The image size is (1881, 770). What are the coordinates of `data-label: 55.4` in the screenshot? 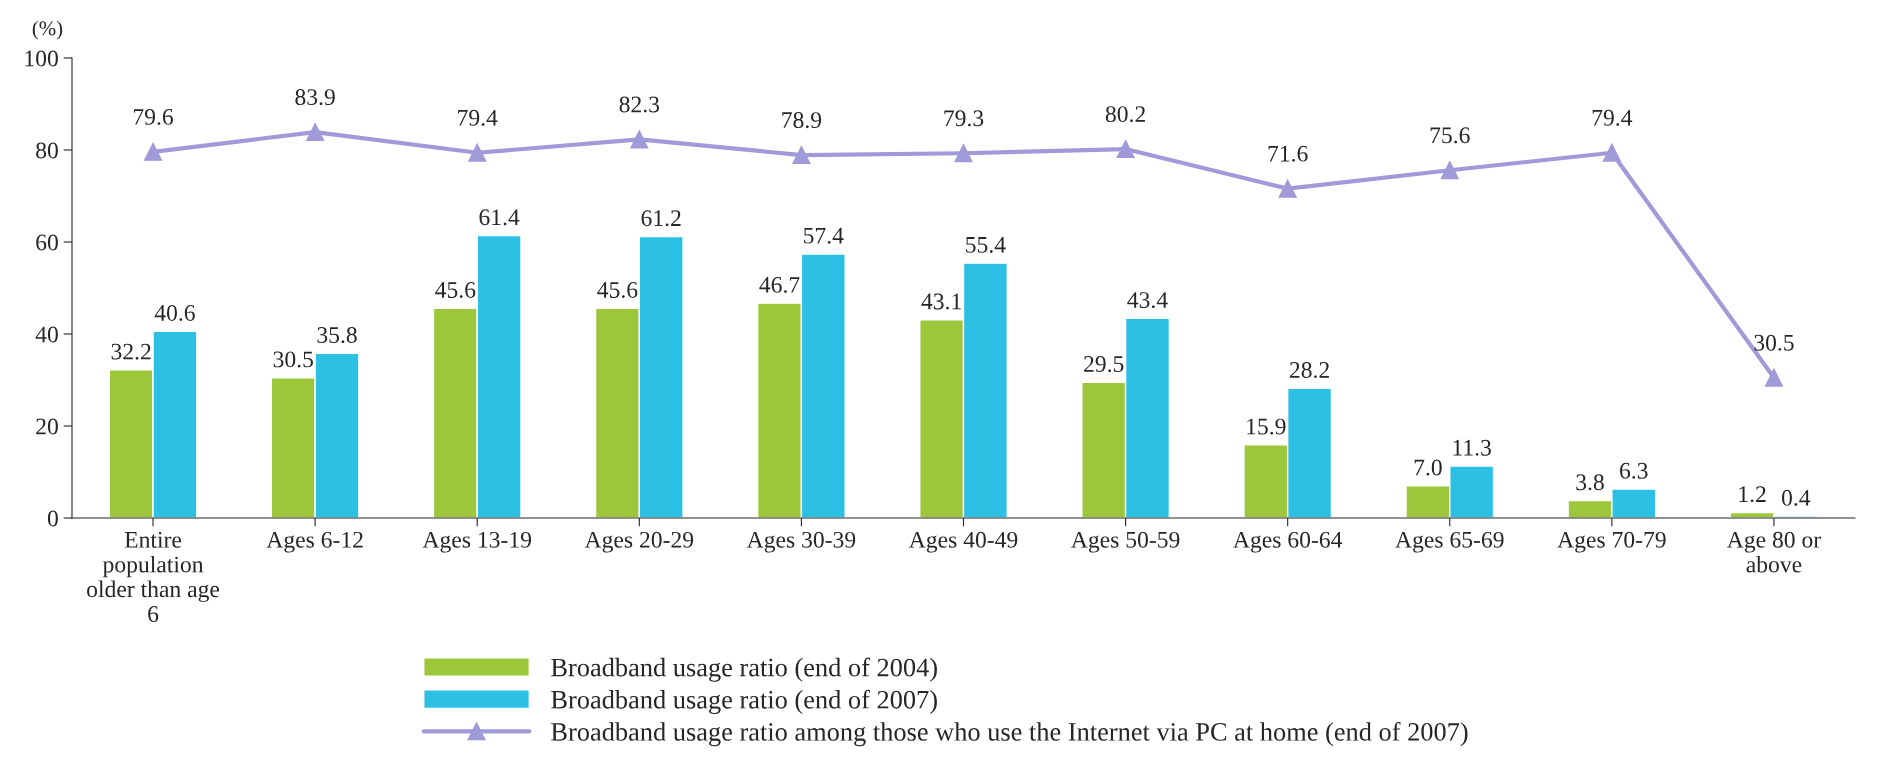 It's located at (986, 245).